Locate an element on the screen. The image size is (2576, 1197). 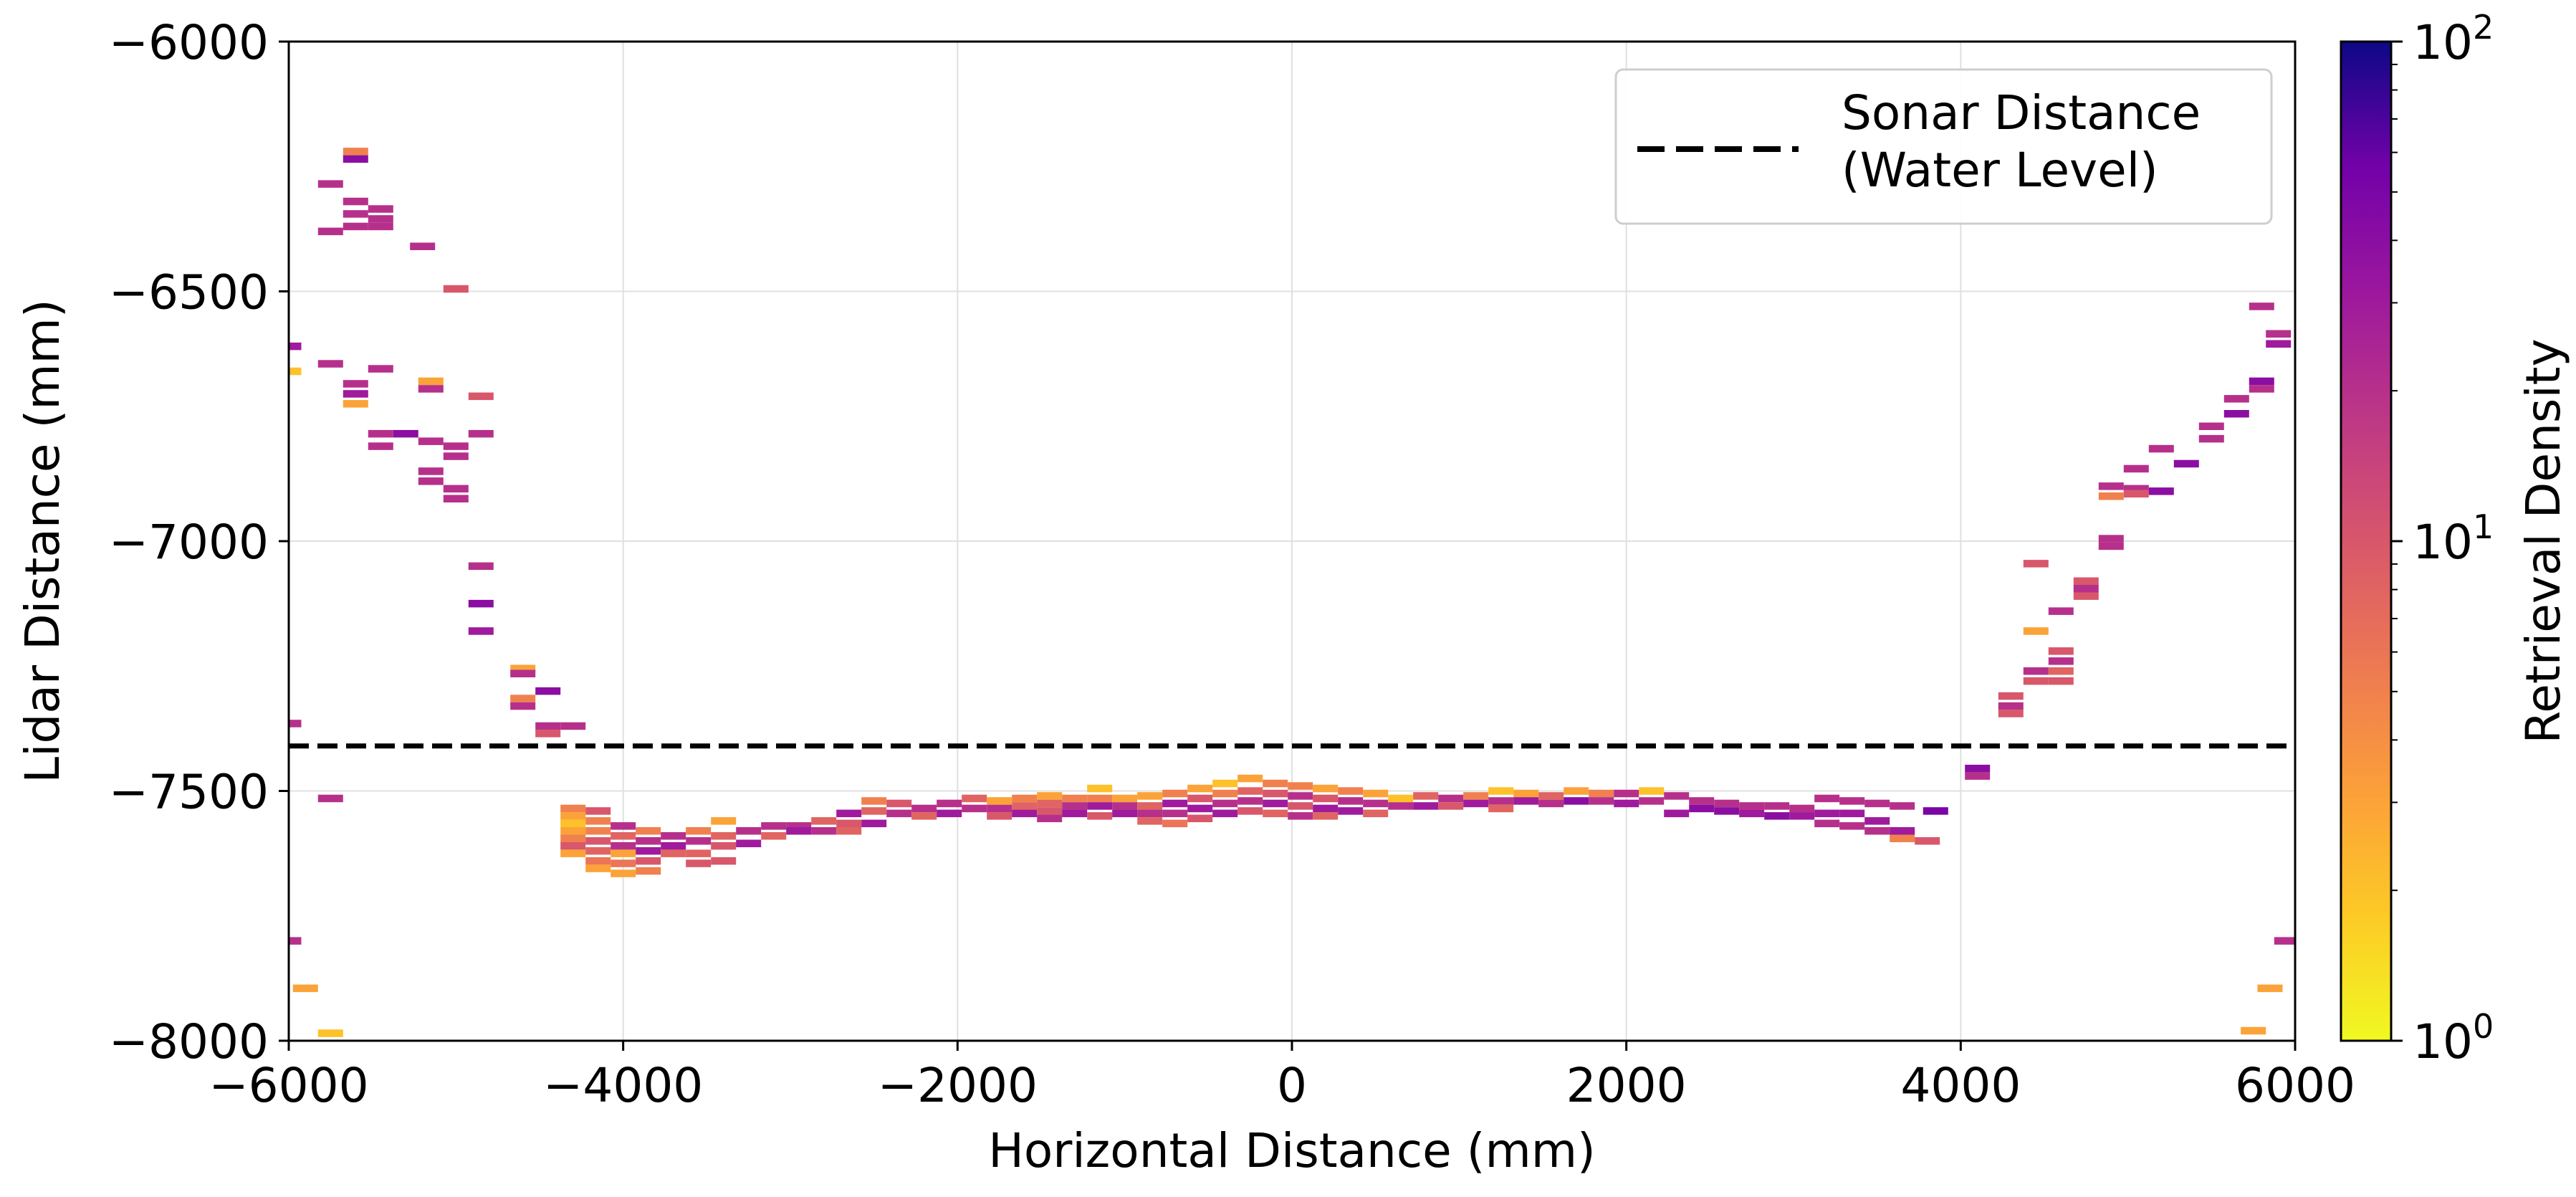
x-tick-label: 4000 is located at coordinates (1960, 1085).